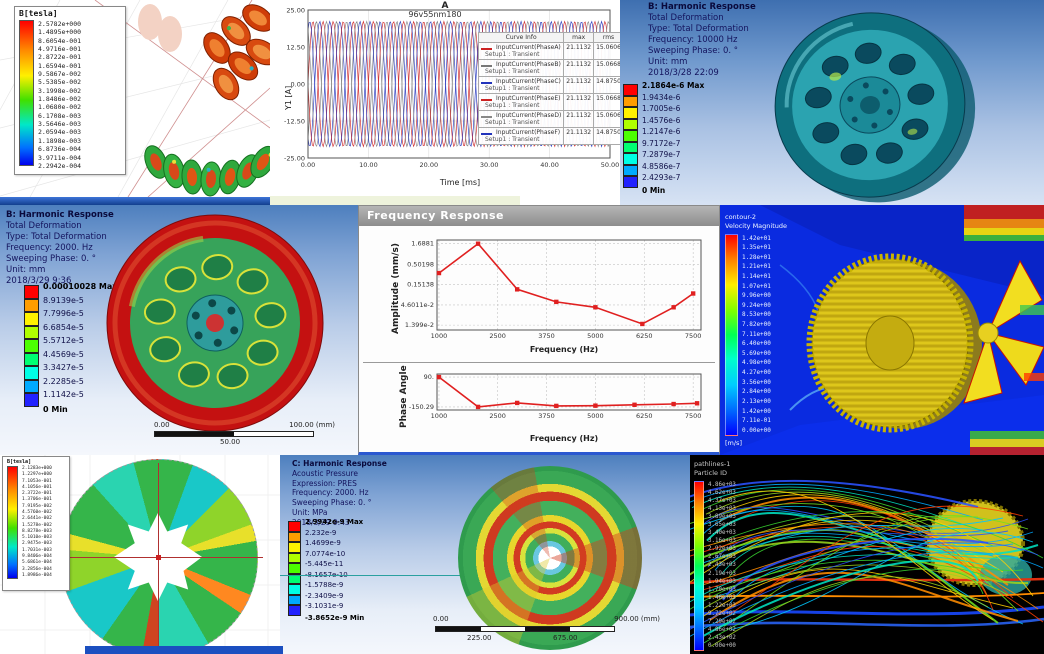 The height and width of the screenshot is (654, 1044). I want to click on colorbar-value: 3.56e+00, so click(756, 382).